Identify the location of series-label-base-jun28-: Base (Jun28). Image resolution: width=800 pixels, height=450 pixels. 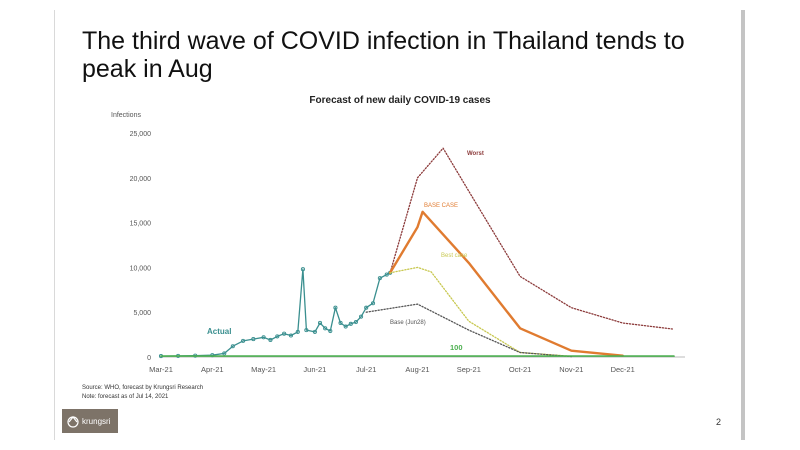
(408, 323).